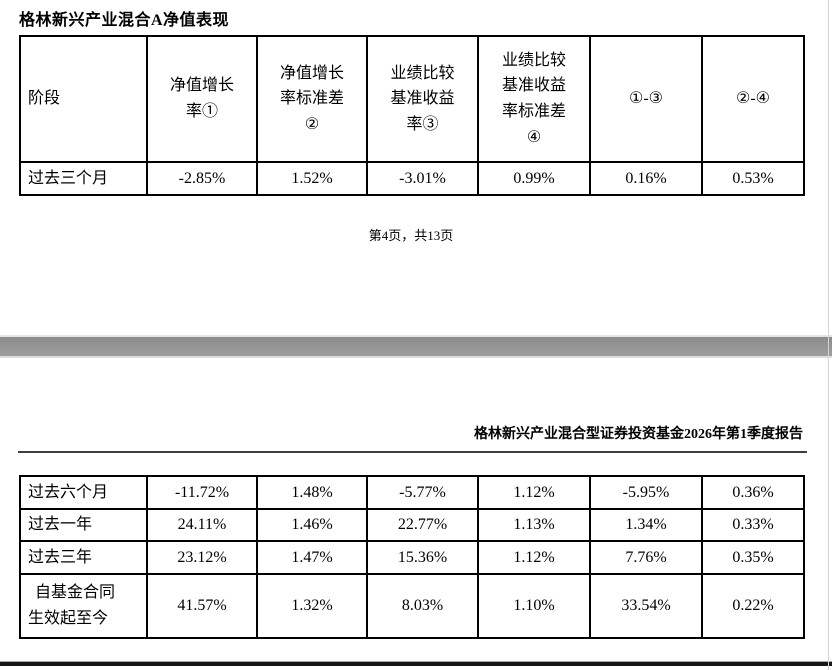 This screenshot has height=670, width=832. Describe the element at coordinates (312, 178) in the screenshot. I see `cell-value: 1.52%` at that location.